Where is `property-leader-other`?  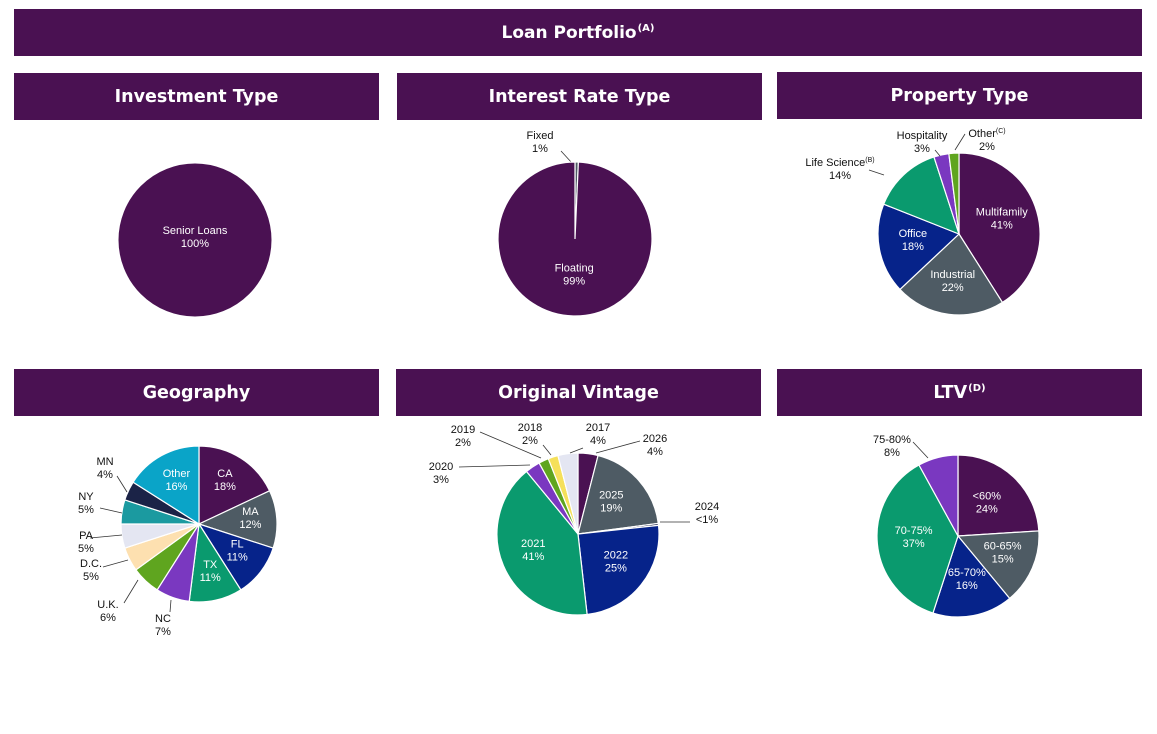 property-leader-other is located at coordinates (960, 142).